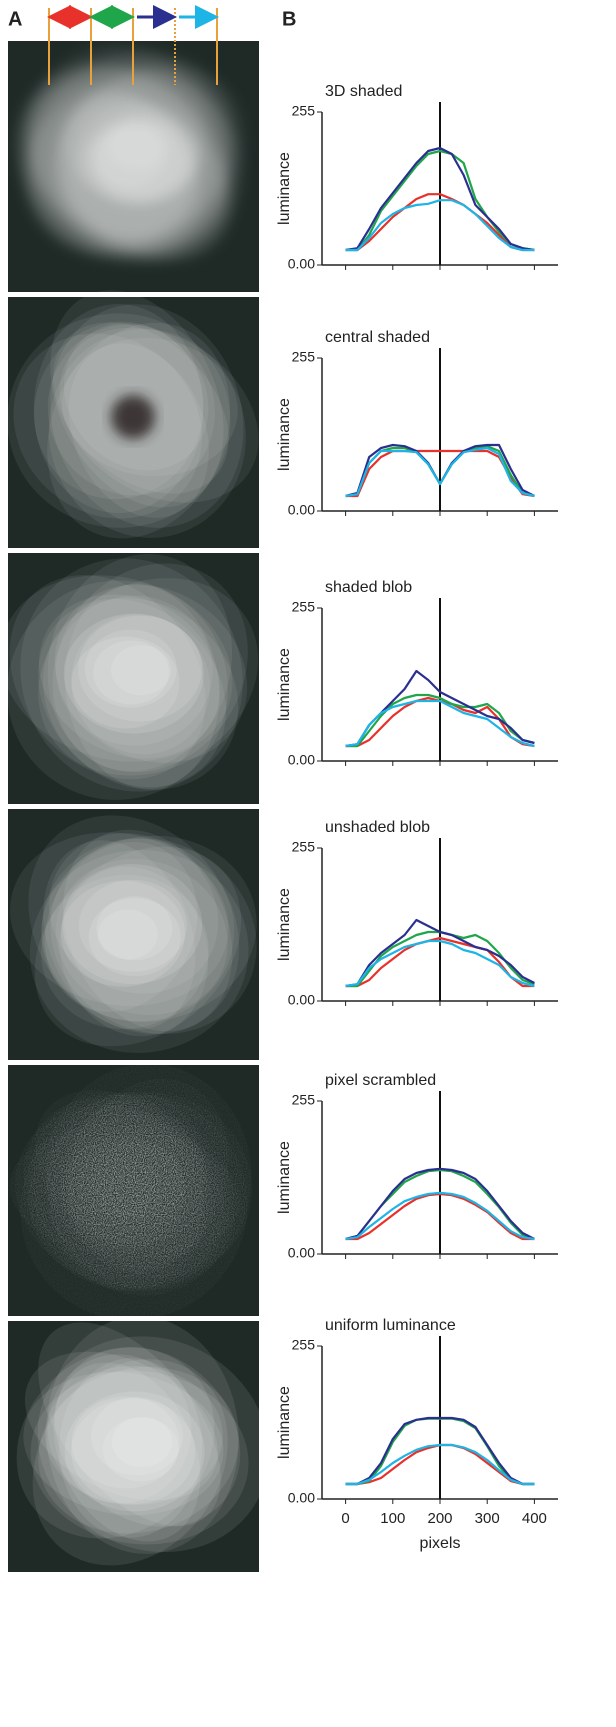 The width and height of the screenshot is (616, 1727). Describe the element at coordinates (440, 1543) in the screenshot. I see `x-axis-label: pixels` at that location.